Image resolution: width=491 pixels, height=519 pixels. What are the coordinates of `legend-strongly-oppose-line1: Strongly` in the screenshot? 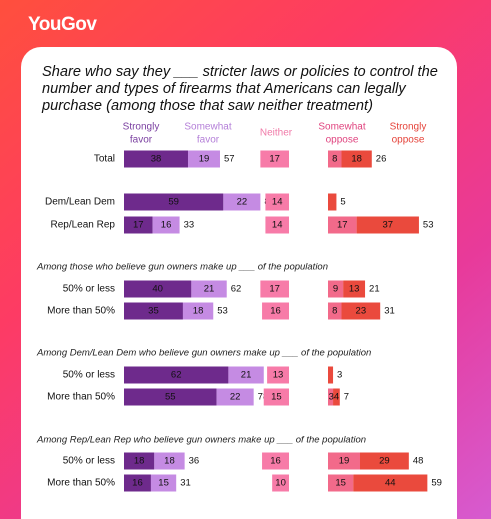 It's located at (408, 127).